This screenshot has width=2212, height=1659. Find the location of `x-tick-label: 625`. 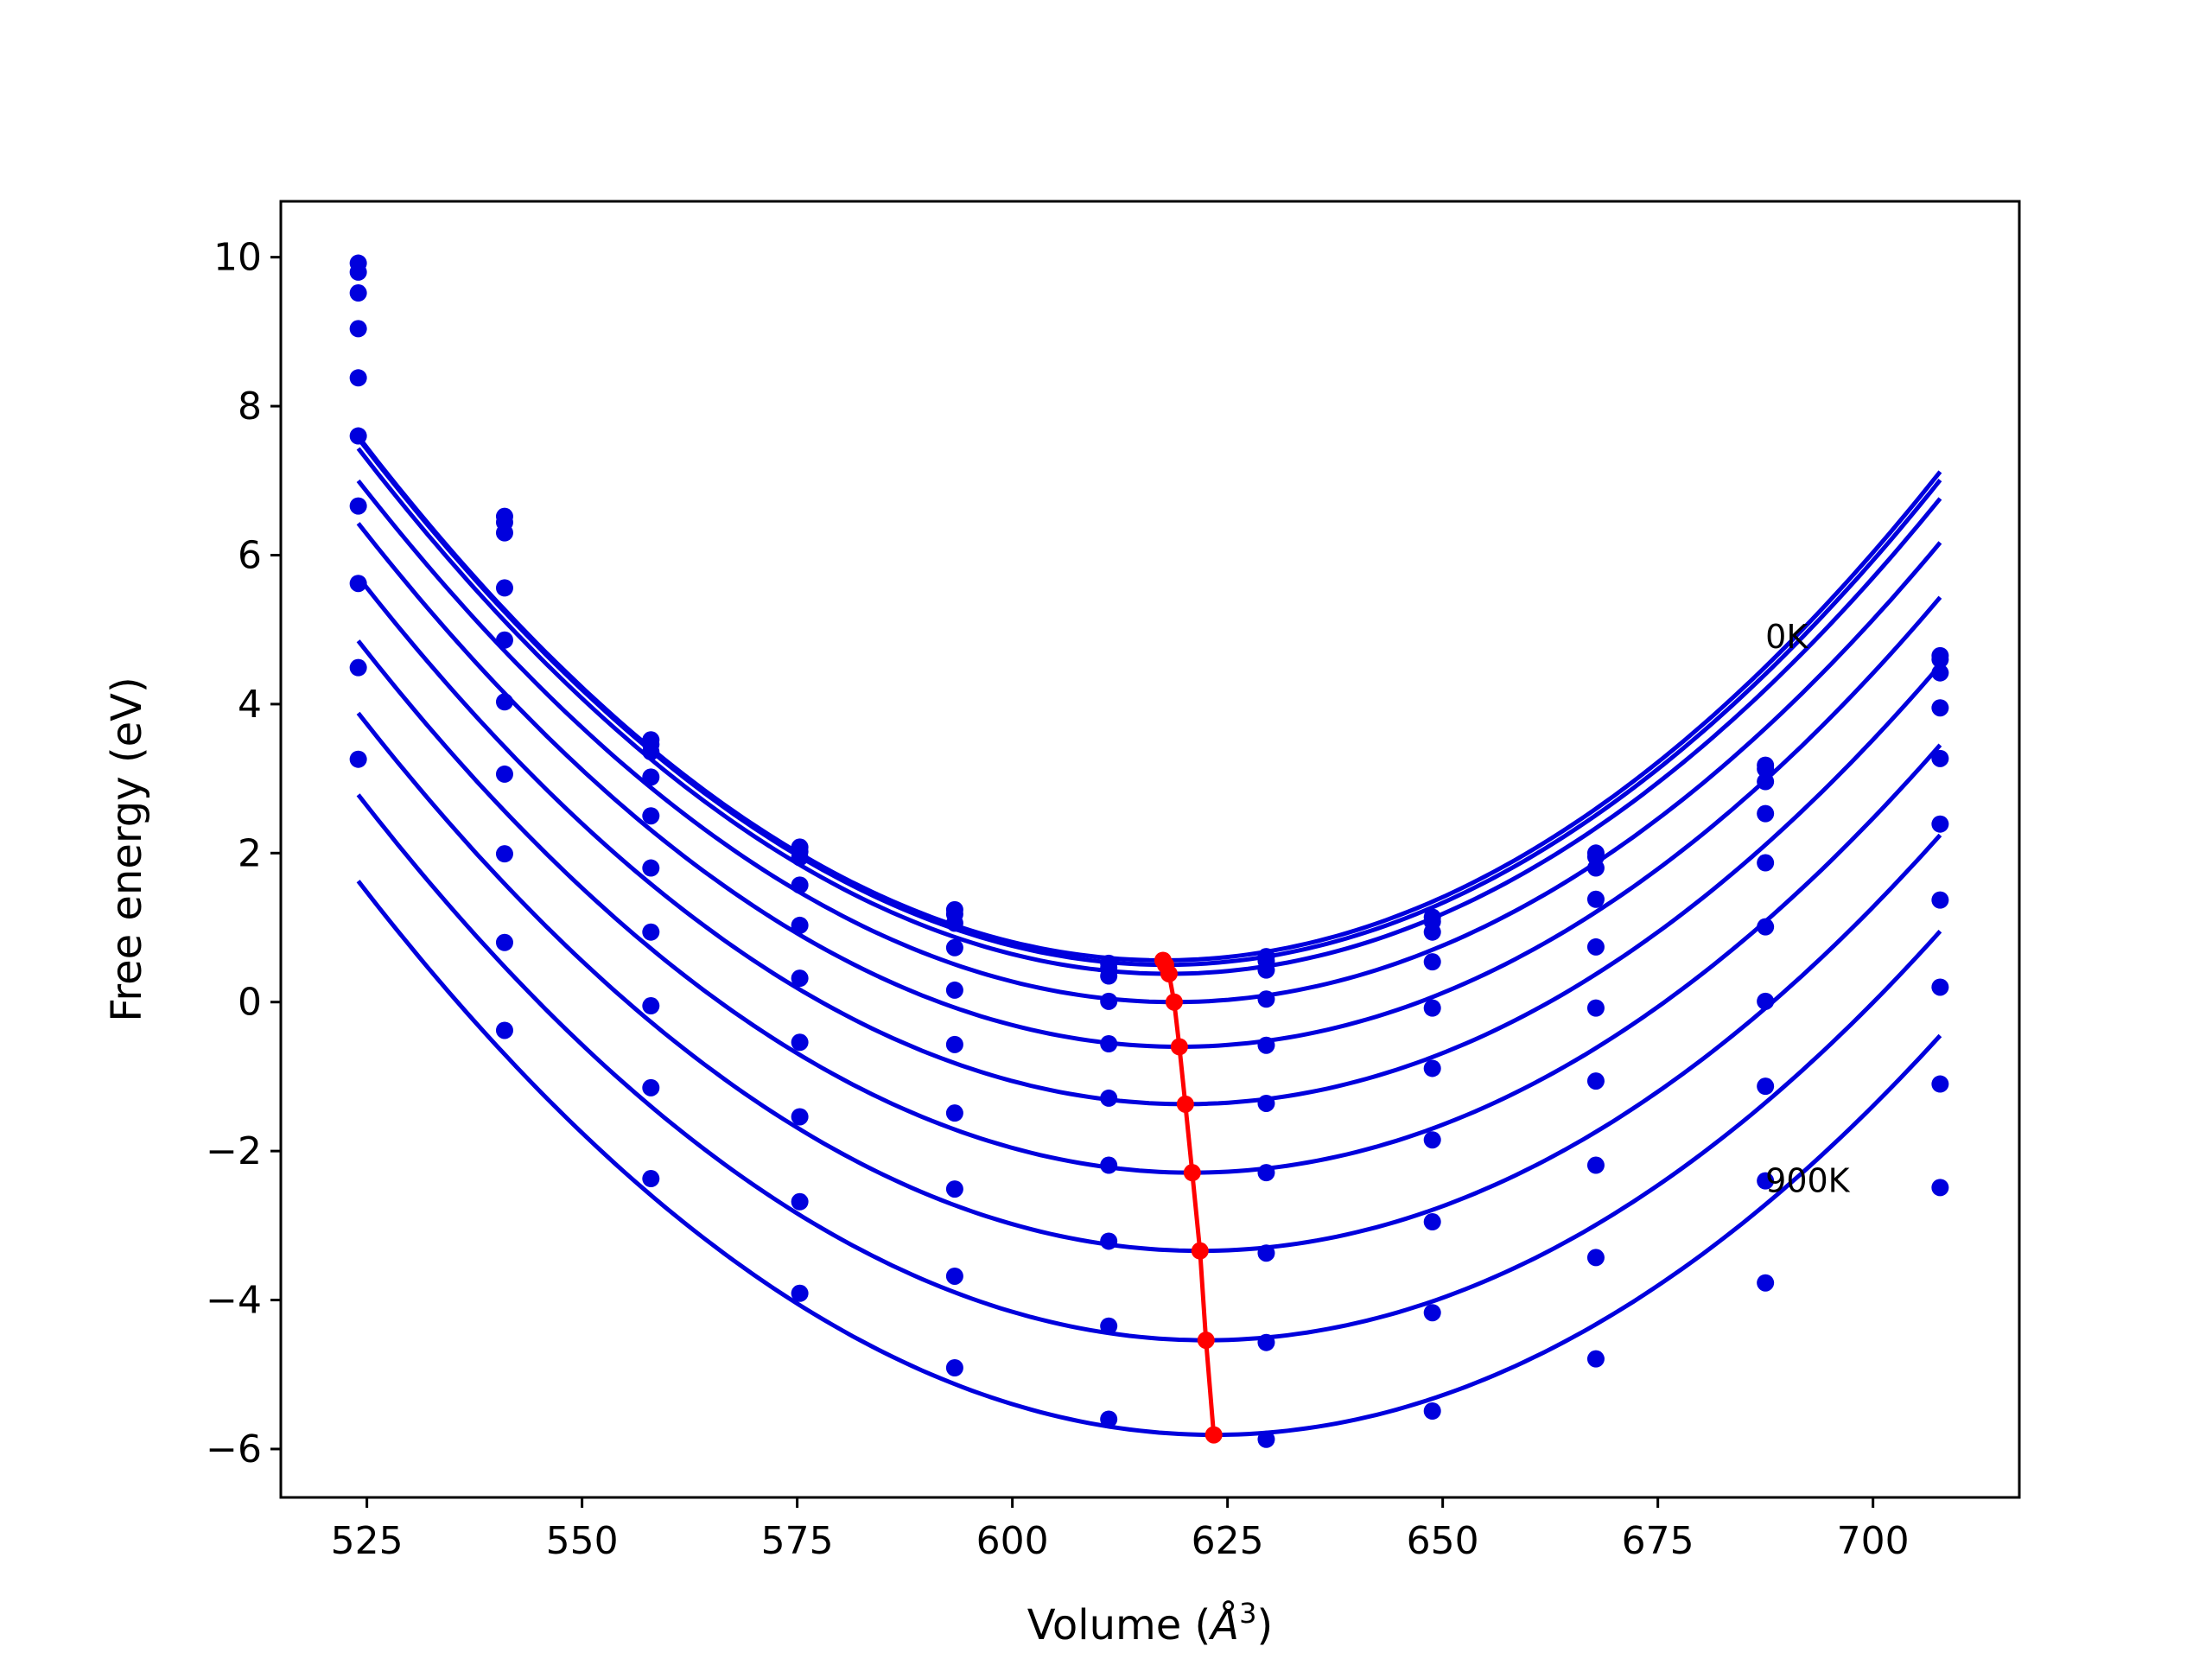

x-tick-label: 625 is located at coordinates (1228, 1541).